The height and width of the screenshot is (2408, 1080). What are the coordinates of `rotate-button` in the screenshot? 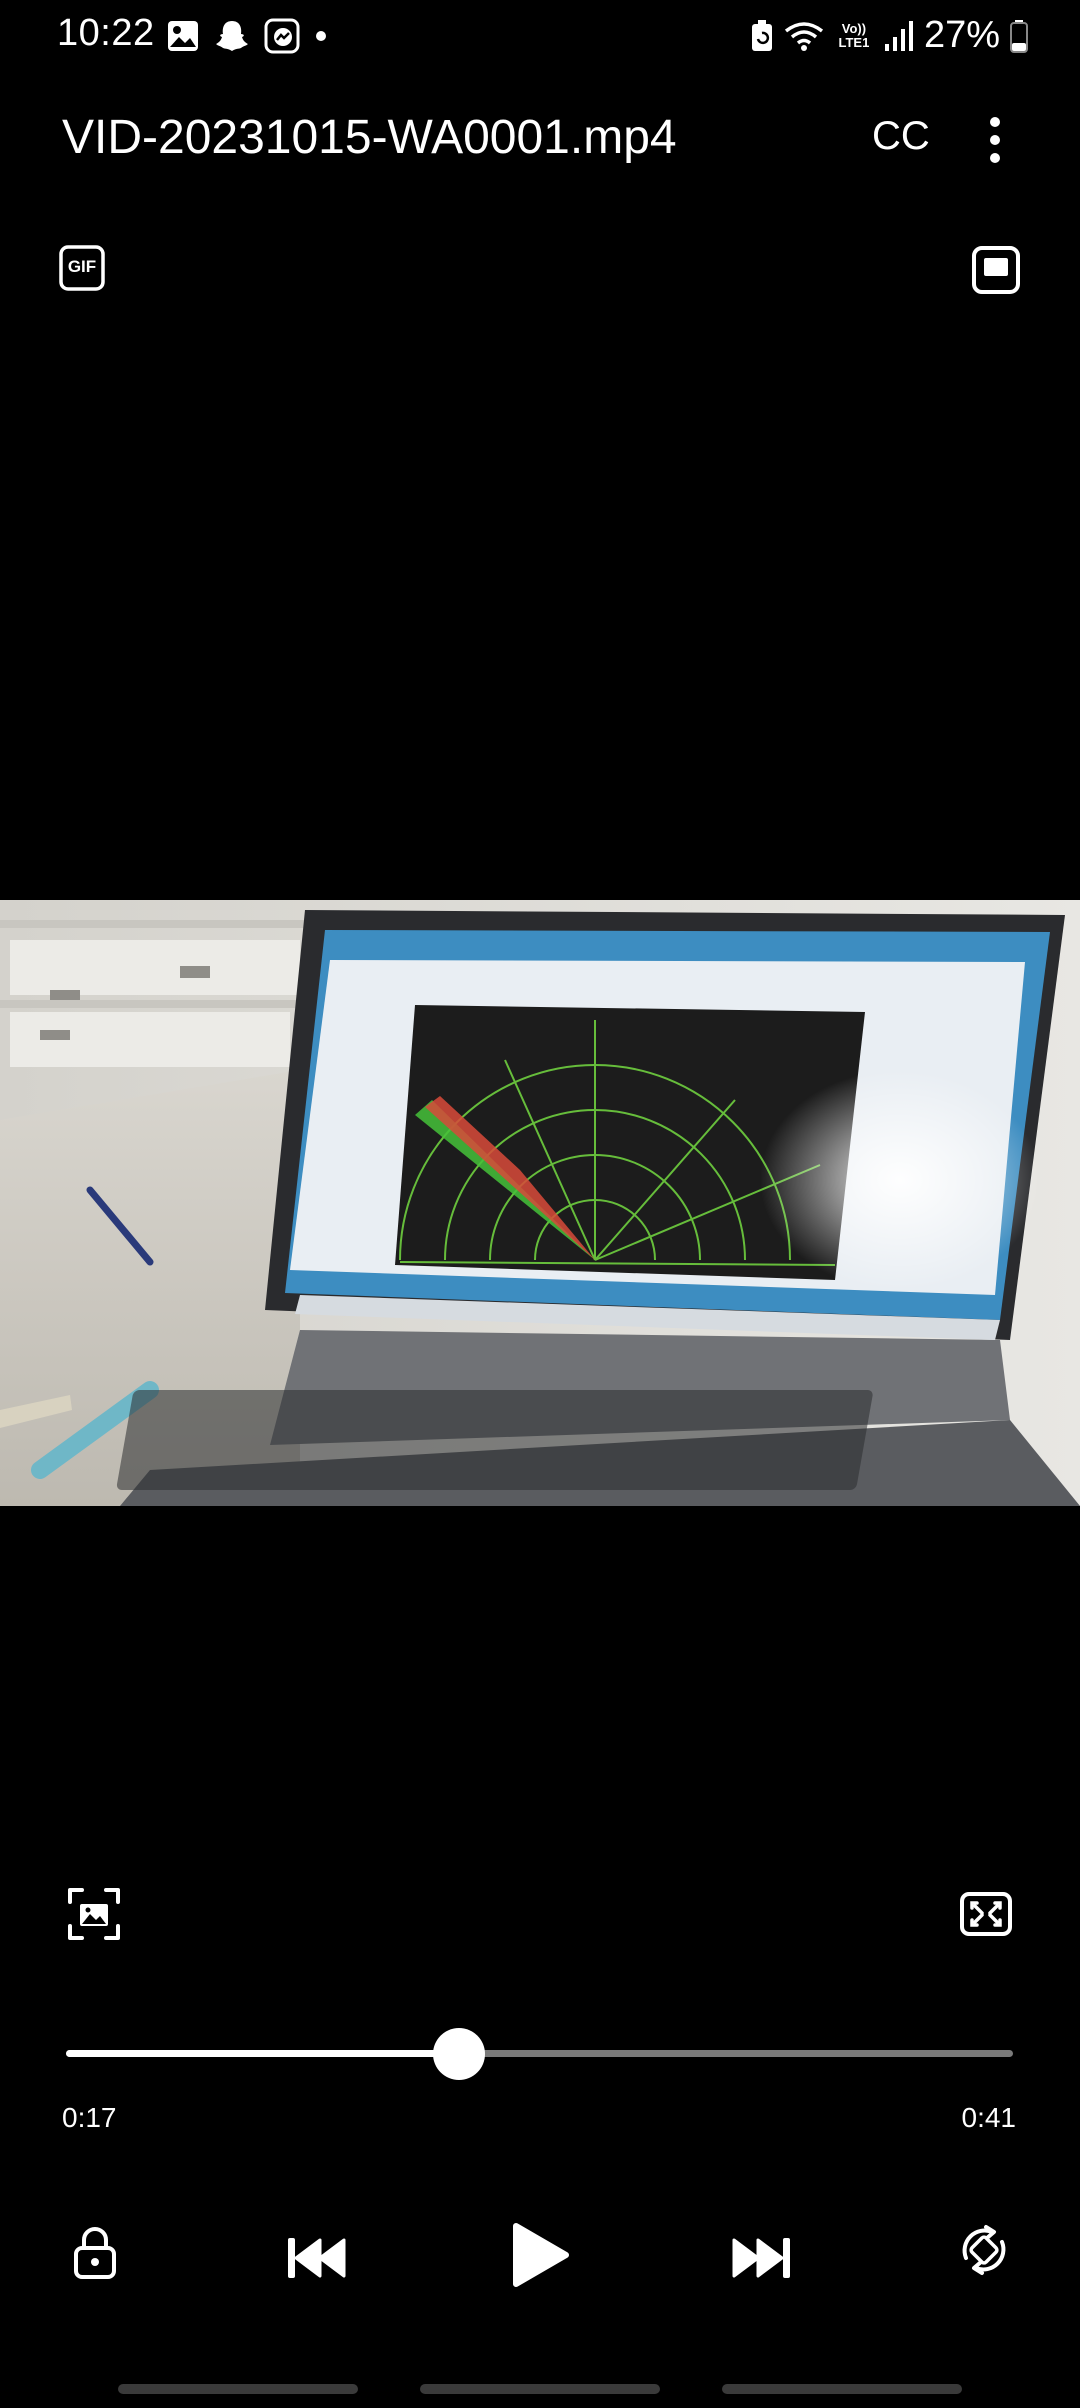 It's located at (984, 2250).